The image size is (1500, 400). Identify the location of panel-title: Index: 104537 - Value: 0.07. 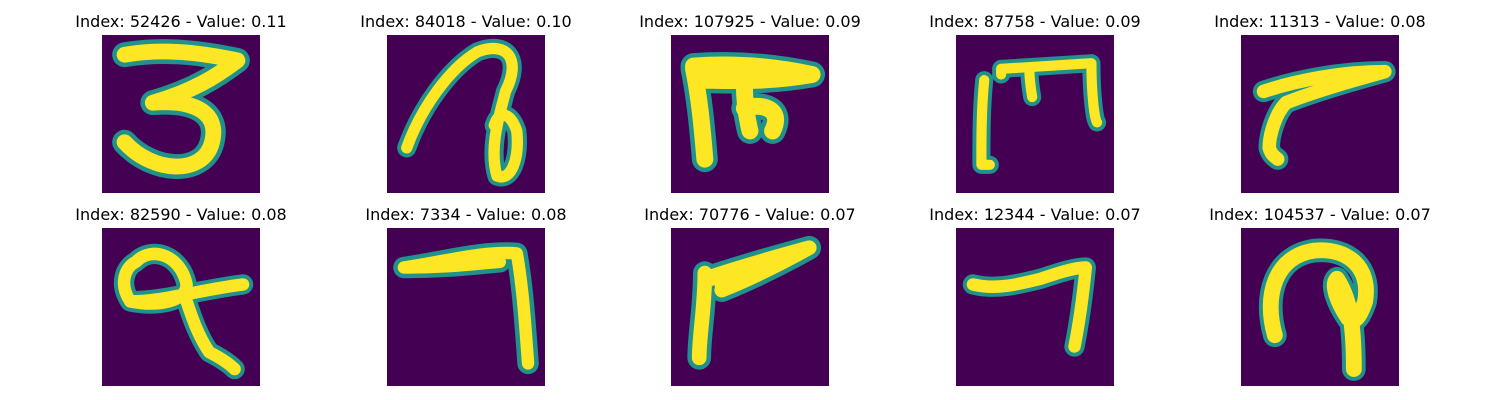
(1320, 214).